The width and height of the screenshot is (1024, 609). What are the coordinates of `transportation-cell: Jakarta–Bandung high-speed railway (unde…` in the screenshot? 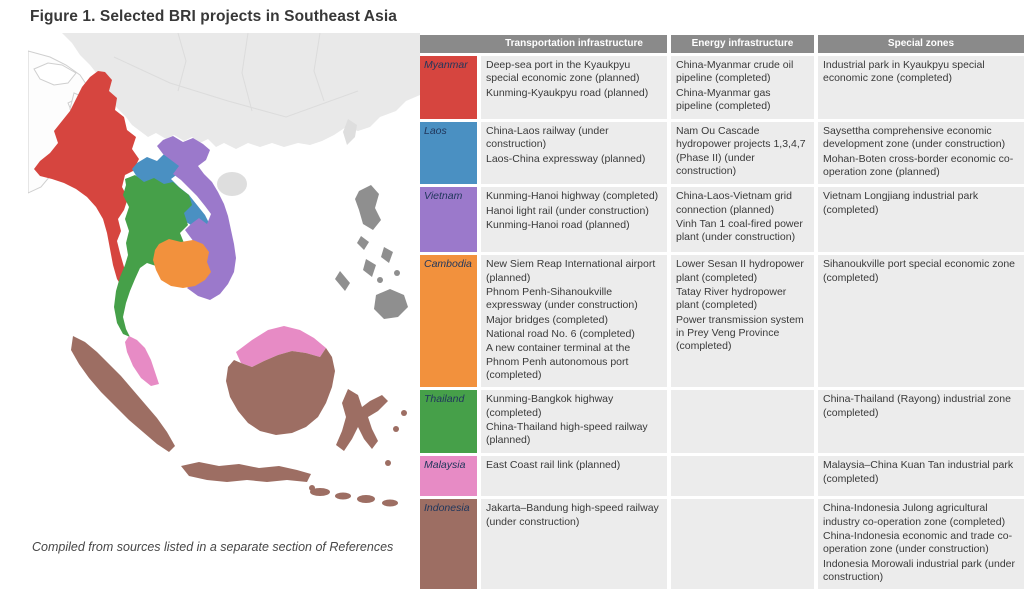 It's located at (574, 544).